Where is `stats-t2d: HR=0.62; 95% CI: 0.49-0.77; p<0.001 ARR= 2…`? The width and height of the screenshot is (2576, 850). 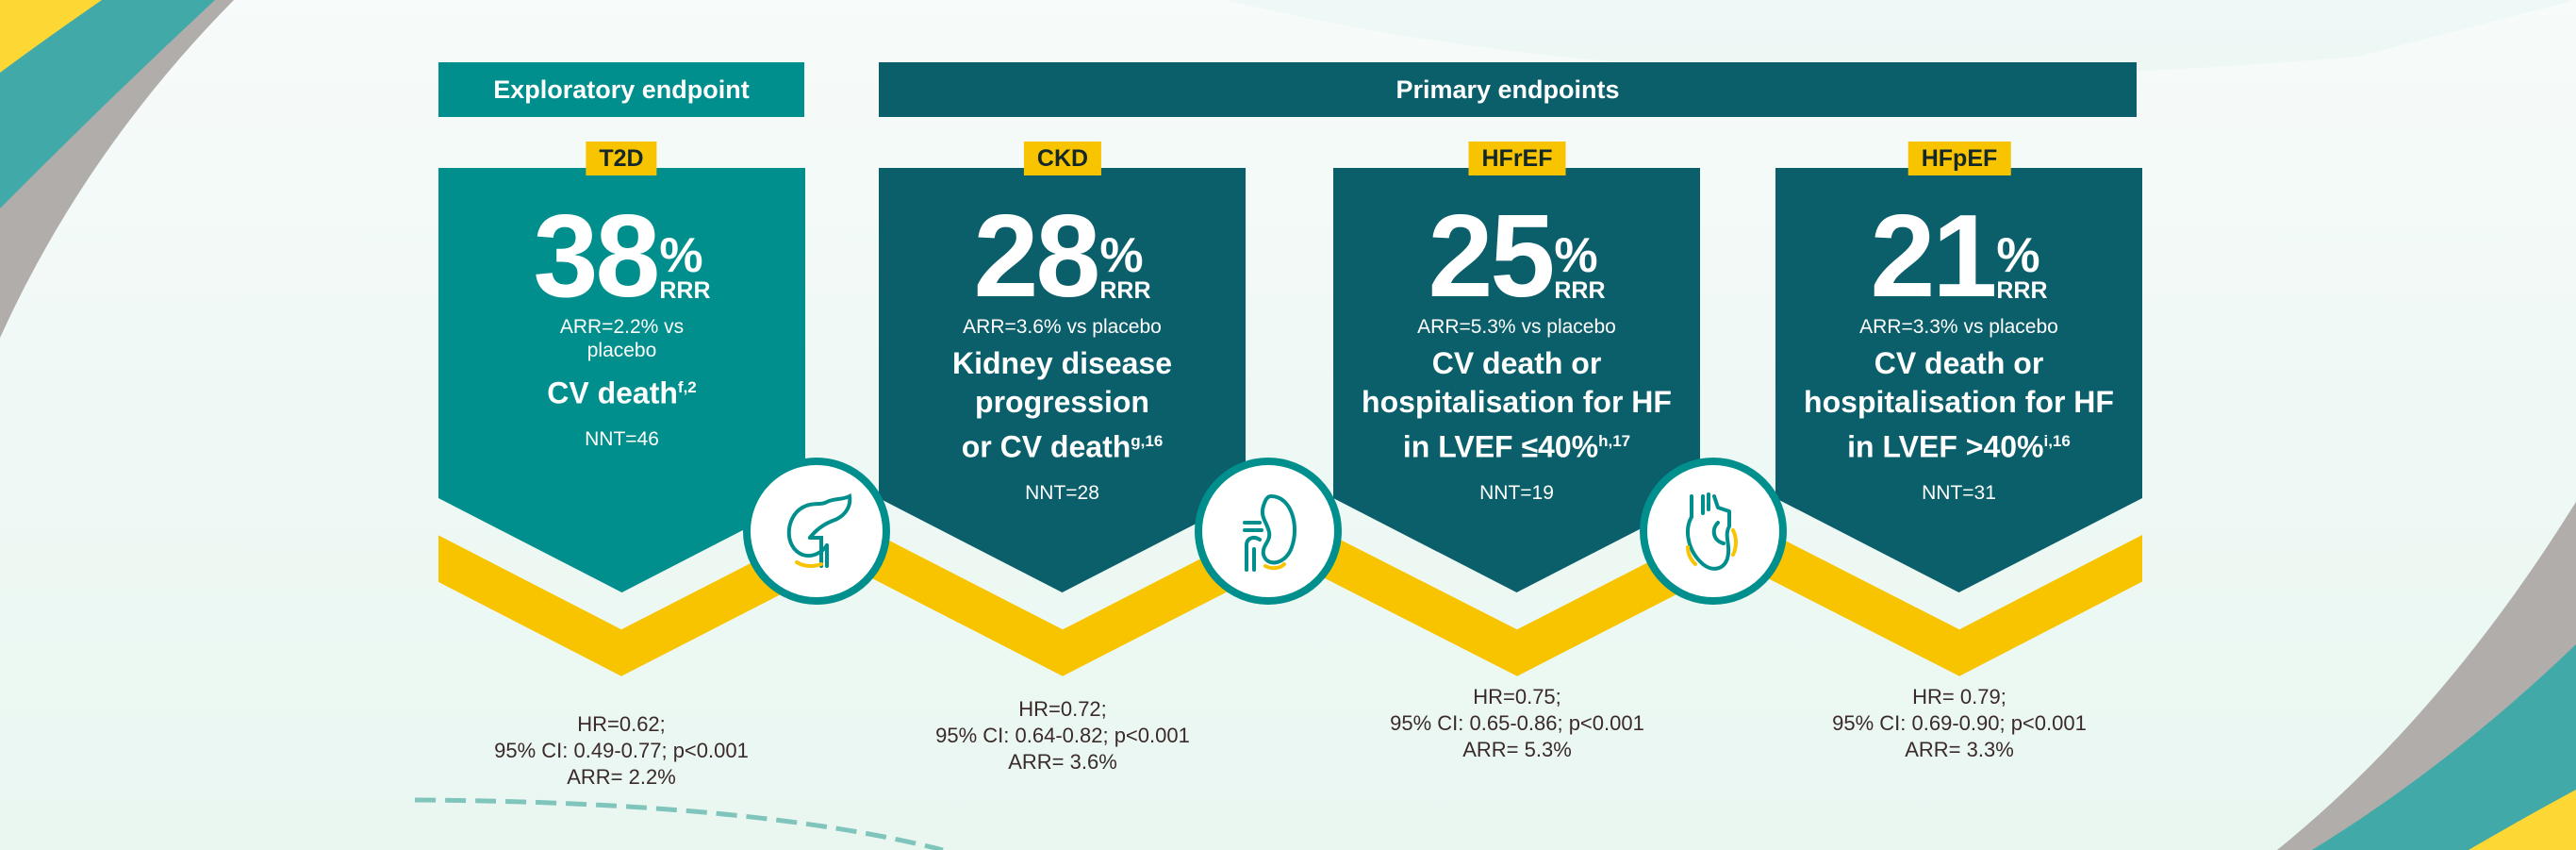 stats-t2d: HR=0.62; 95% CI: 0.49-0.77; p<0.001 ARR= 2… is located at coordinates (621, 751).